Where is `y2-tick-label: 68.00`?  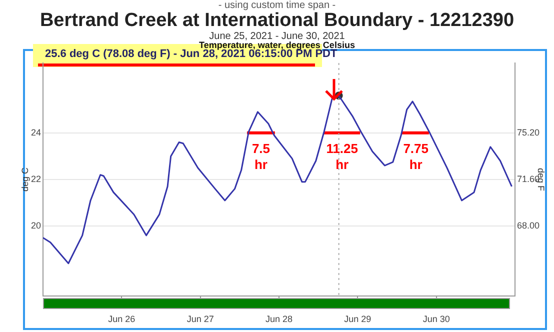
y2-tick-label: 68.00 is located at coordinates (528, 225).